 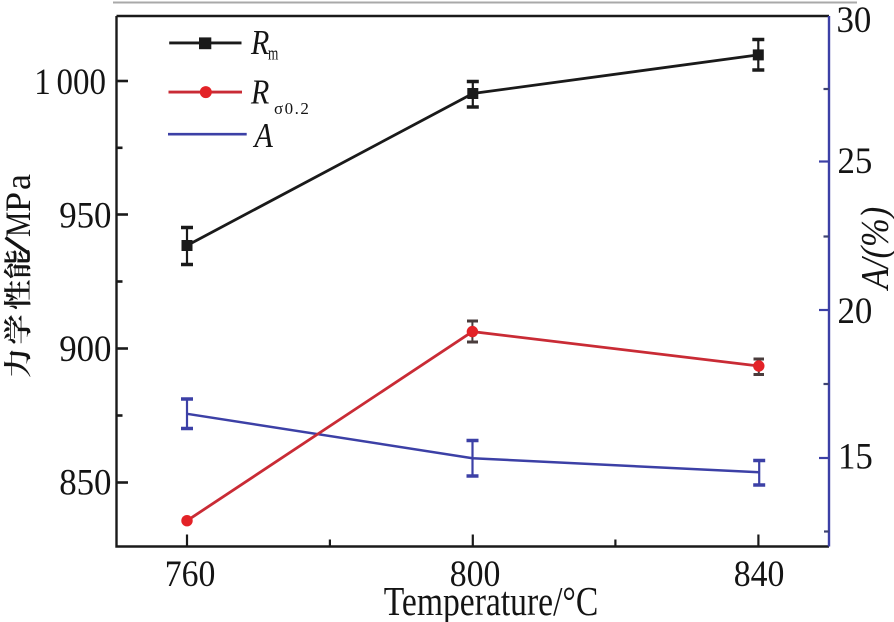 I want to click on svg-text: 15, so click(x=855, y=455).